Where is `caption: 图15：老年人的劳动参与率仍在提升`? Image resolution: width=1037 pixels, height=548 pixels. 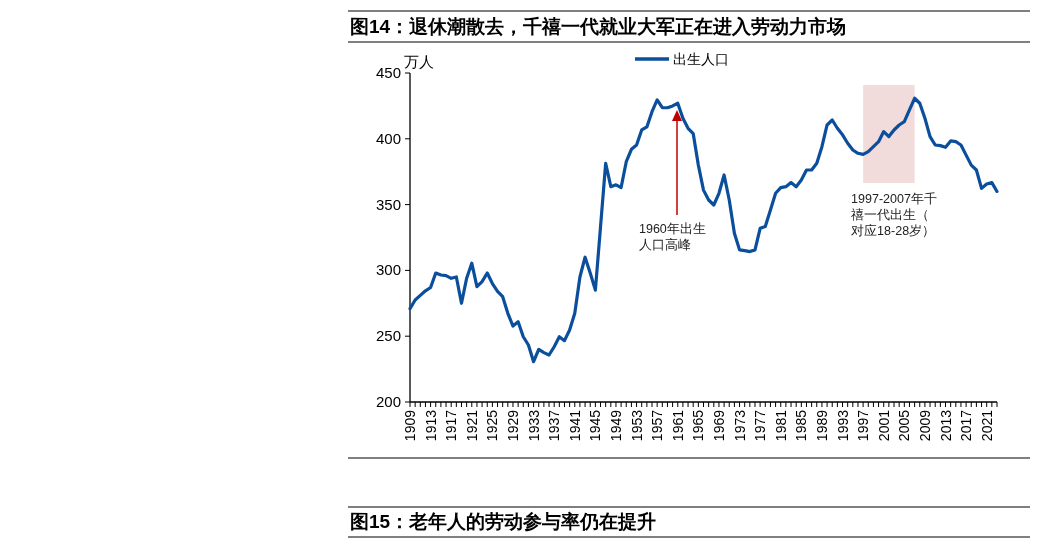
caption: 图15：老年人的劳动参与率仍在提升 is located at coordinates (503, 521).